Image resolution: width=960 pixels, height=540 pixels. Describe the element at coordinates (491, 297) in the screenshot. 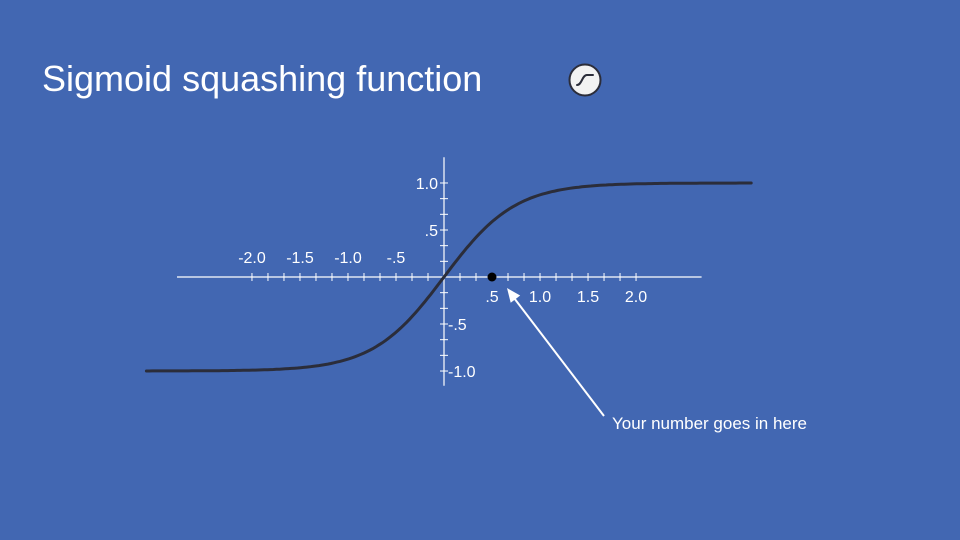

I see `x-tick-label: .5` at that location.